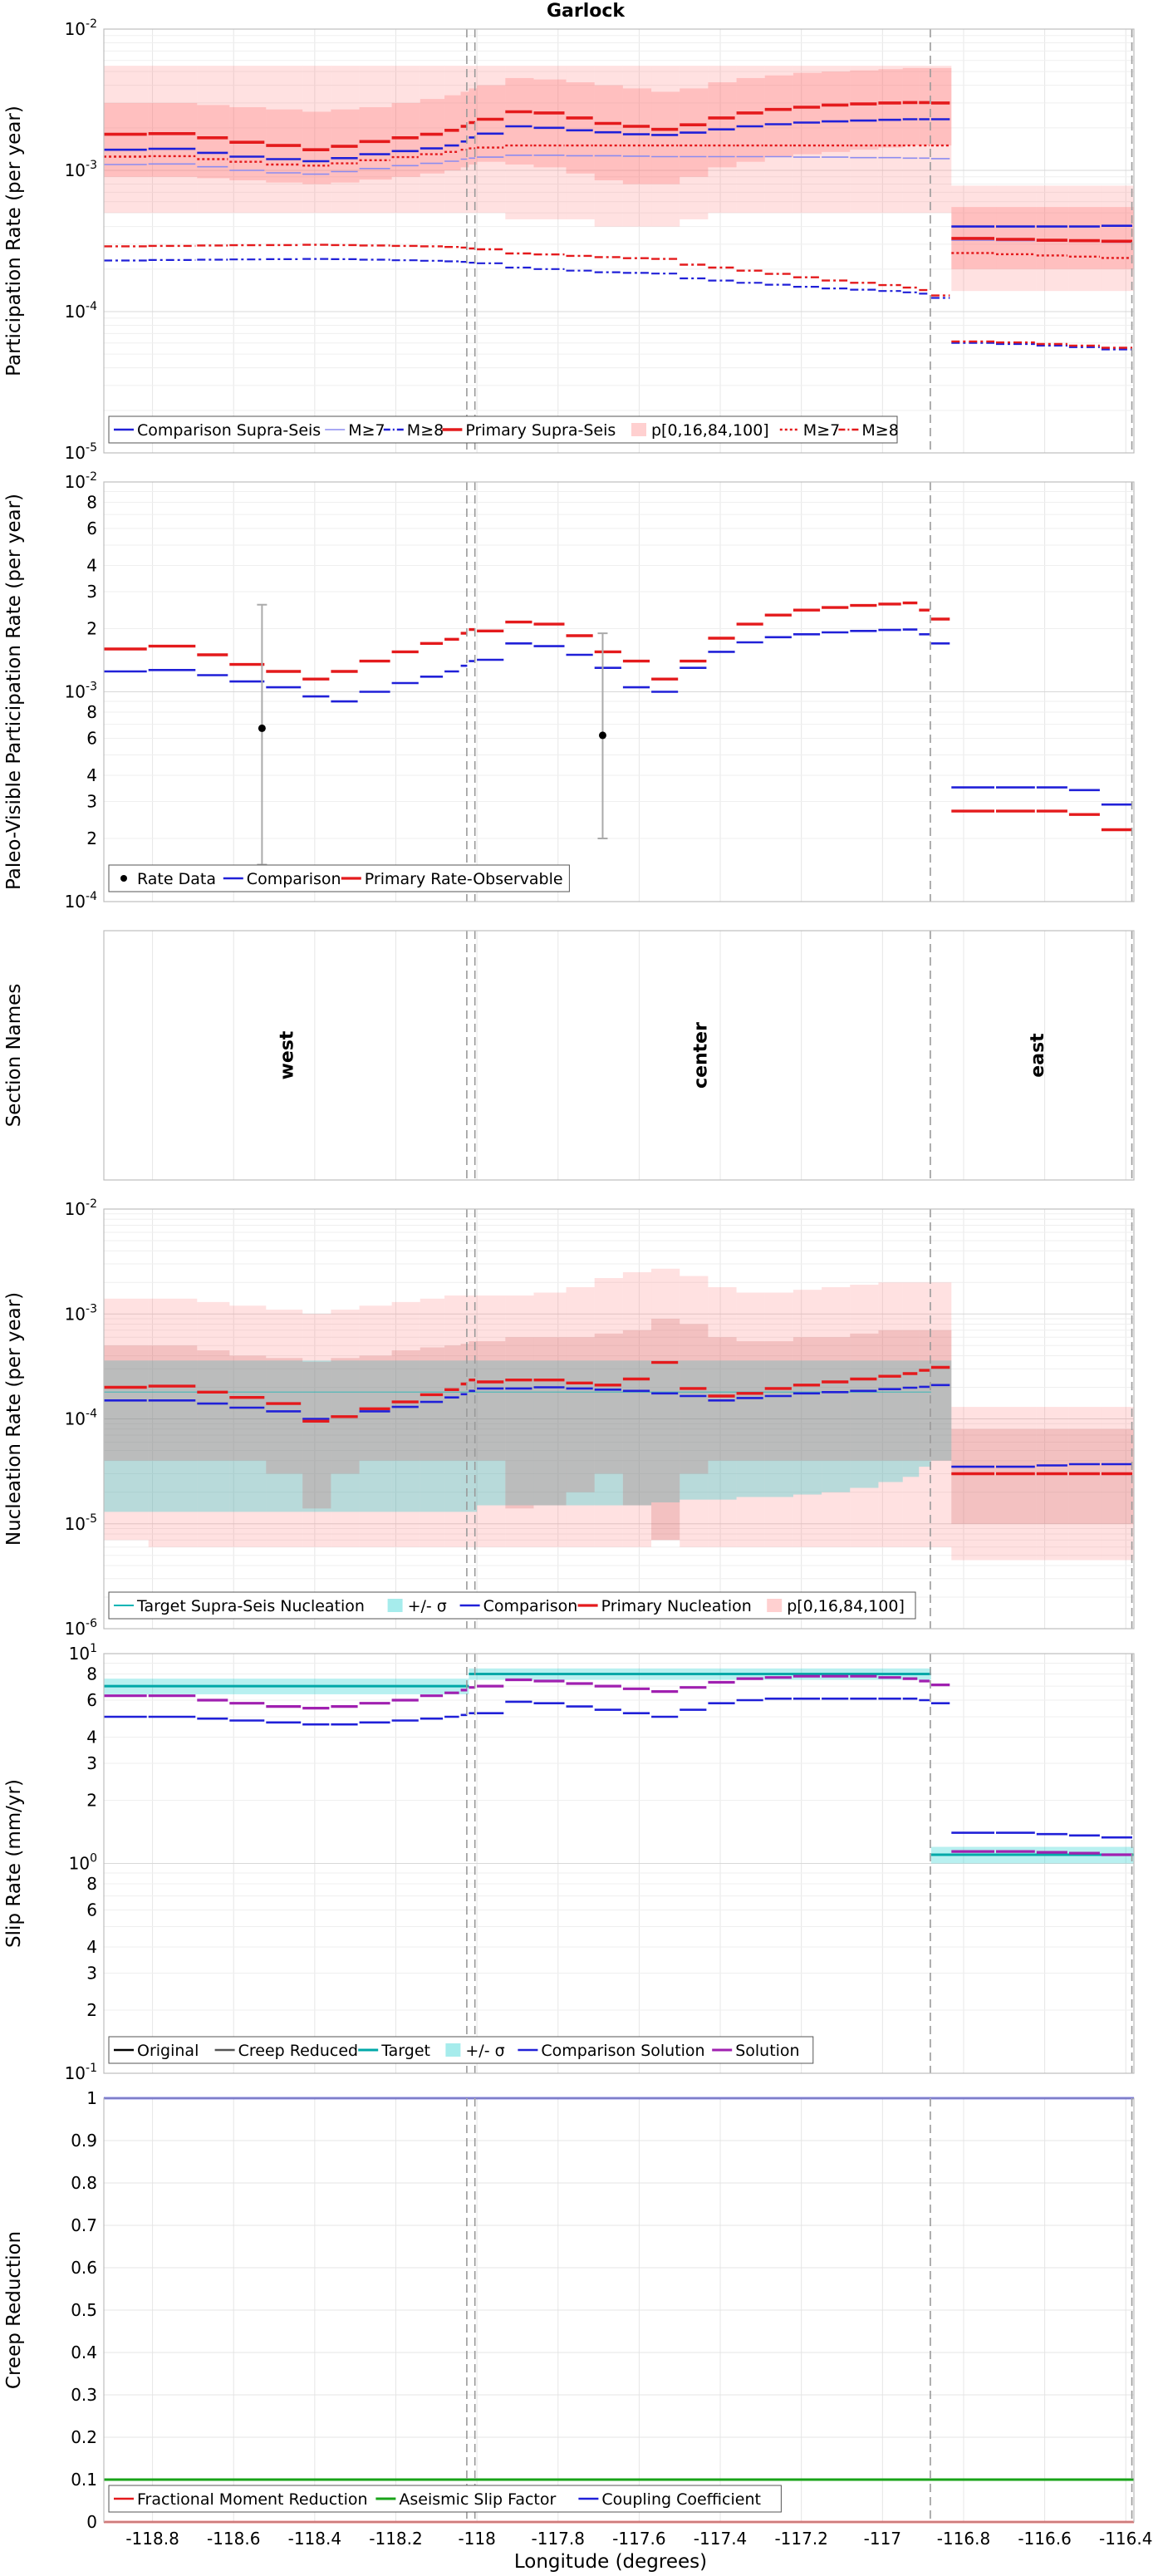 The image size is (1163, 2576). I want to click on series-primary-nucleation-line, so click(618, 1418).